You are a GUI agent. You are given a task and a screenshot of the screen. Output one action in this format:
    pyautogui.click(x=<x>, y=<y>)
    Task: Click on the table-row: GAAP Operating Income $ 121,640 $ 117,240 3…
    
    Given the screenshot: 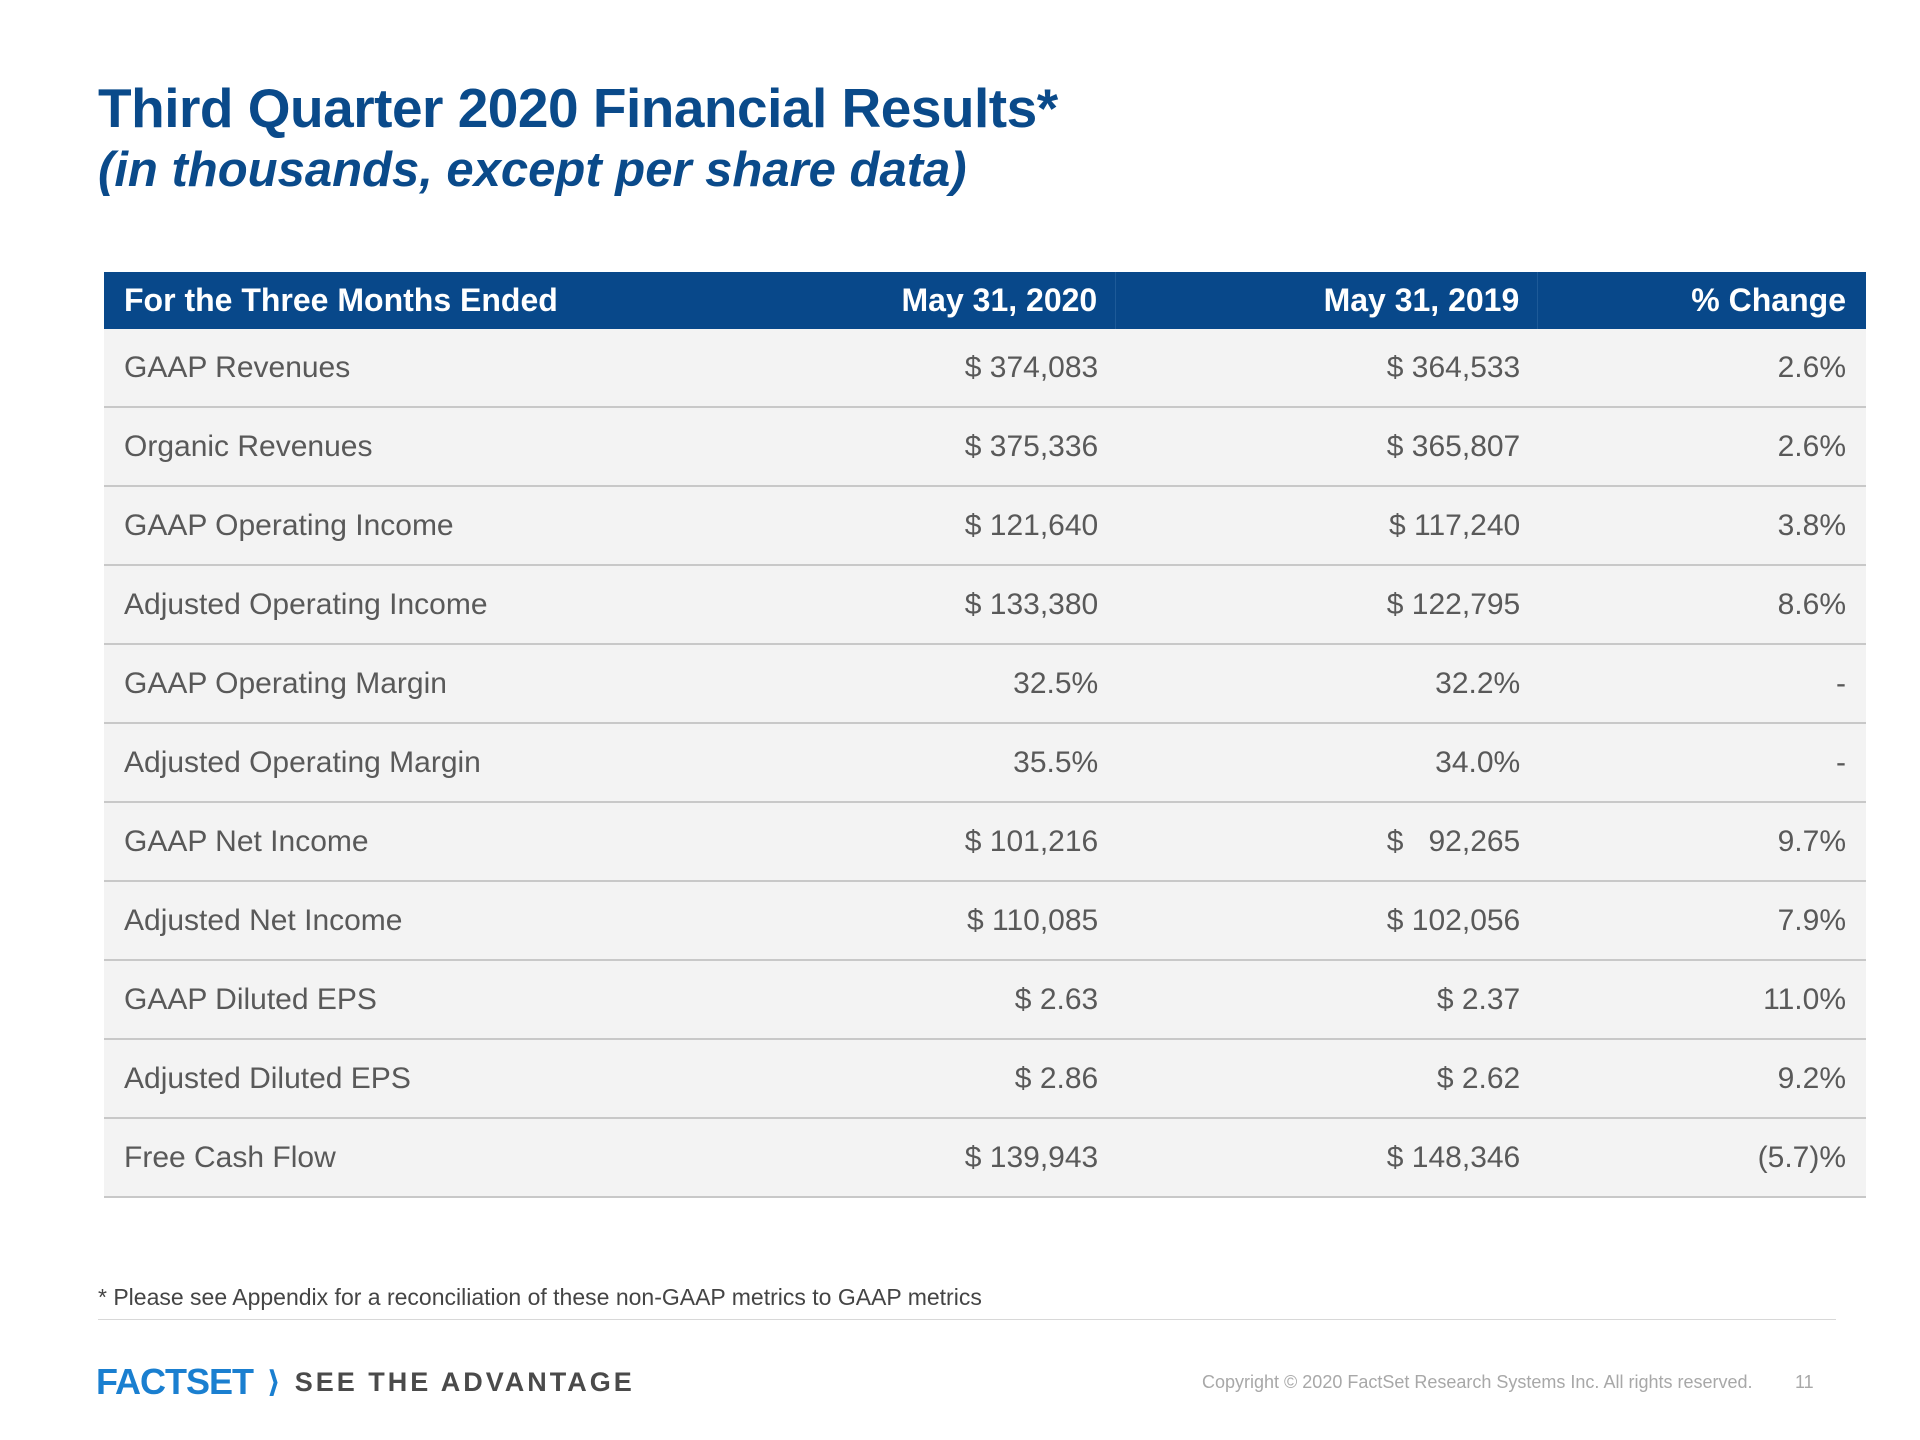 What is the action you would take?
    pyautogui.click(x=985, y=526)
    